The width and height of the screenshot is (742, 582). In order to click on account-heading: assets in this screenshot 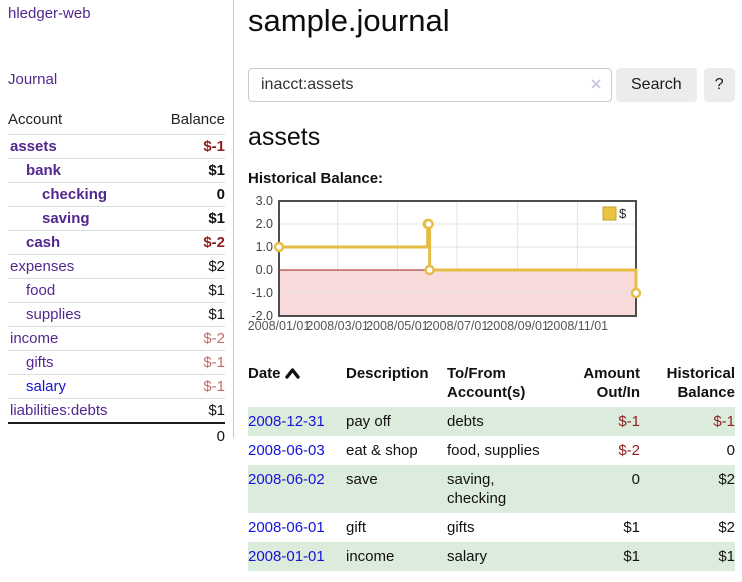, I will do `click(284, 136)`.